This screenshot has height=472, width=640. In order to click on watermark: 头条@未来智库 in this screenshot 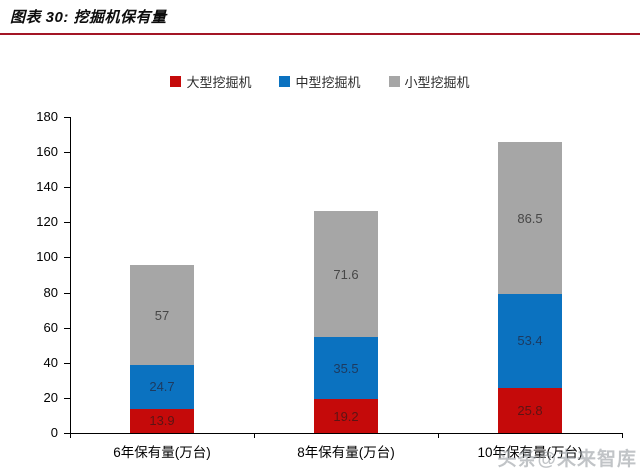, I will do `click(567, 459)`.